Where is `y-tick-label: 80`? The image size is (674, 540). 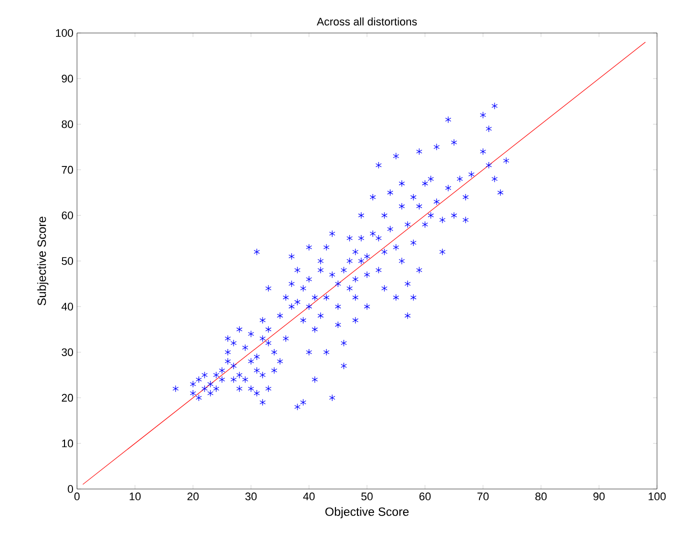 y-tick-label: 80 is located at coordinates (68, 124).